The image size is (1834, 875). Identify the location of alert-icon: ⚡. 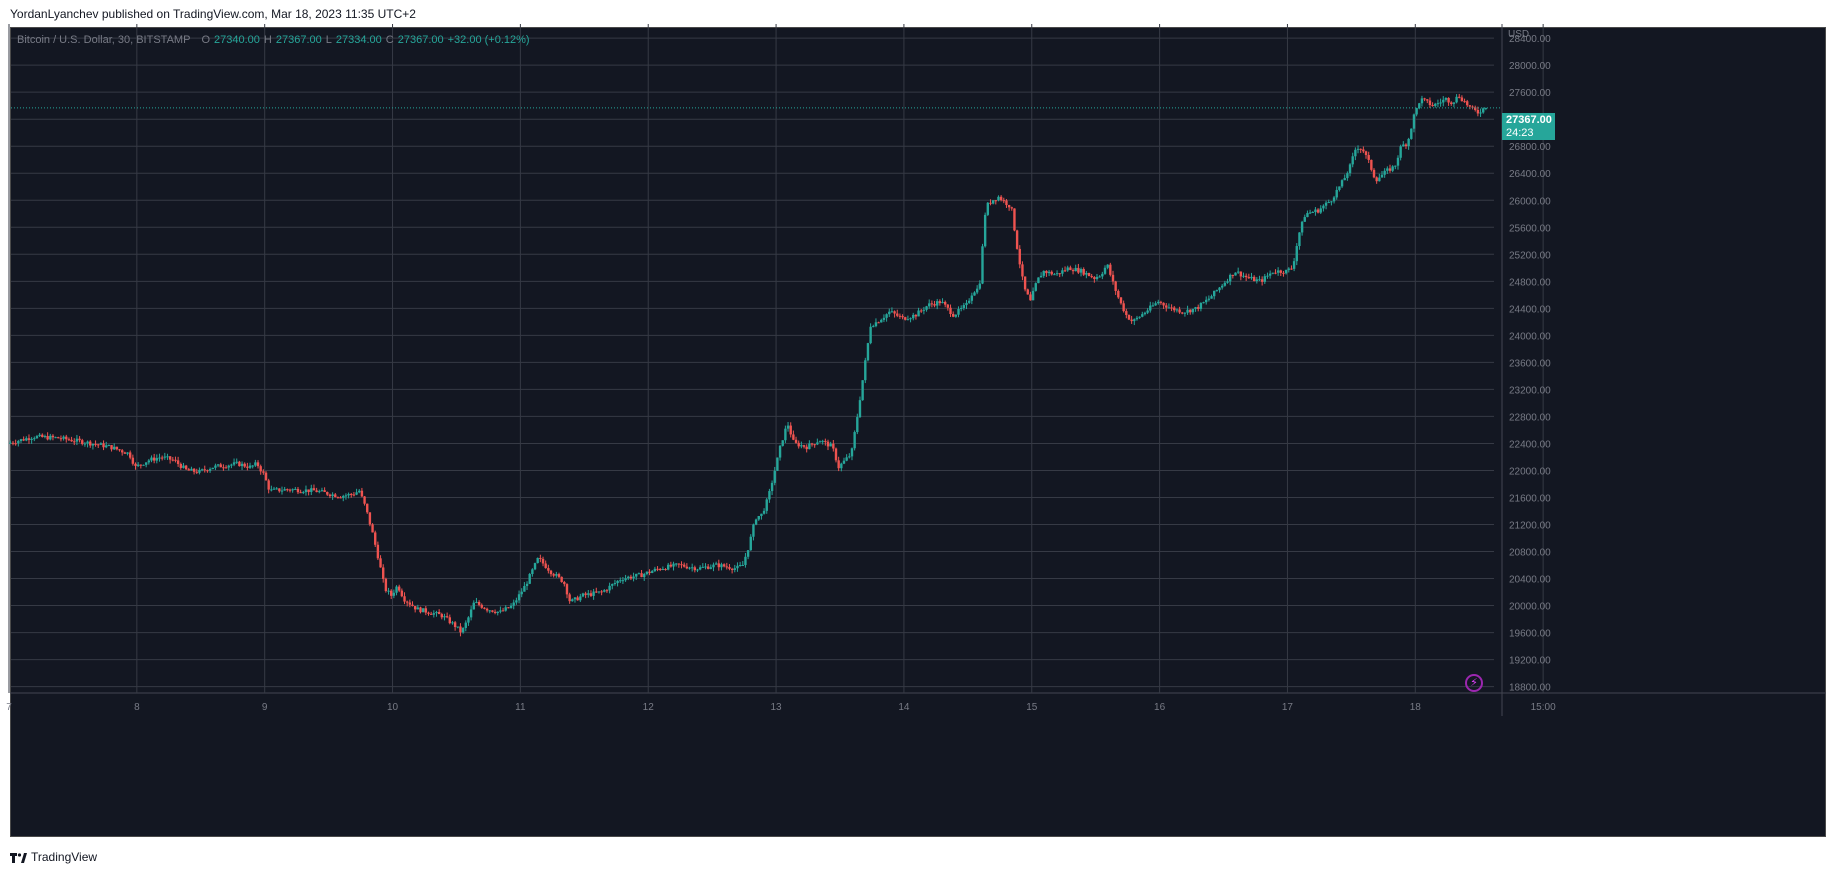
(1474, 683).